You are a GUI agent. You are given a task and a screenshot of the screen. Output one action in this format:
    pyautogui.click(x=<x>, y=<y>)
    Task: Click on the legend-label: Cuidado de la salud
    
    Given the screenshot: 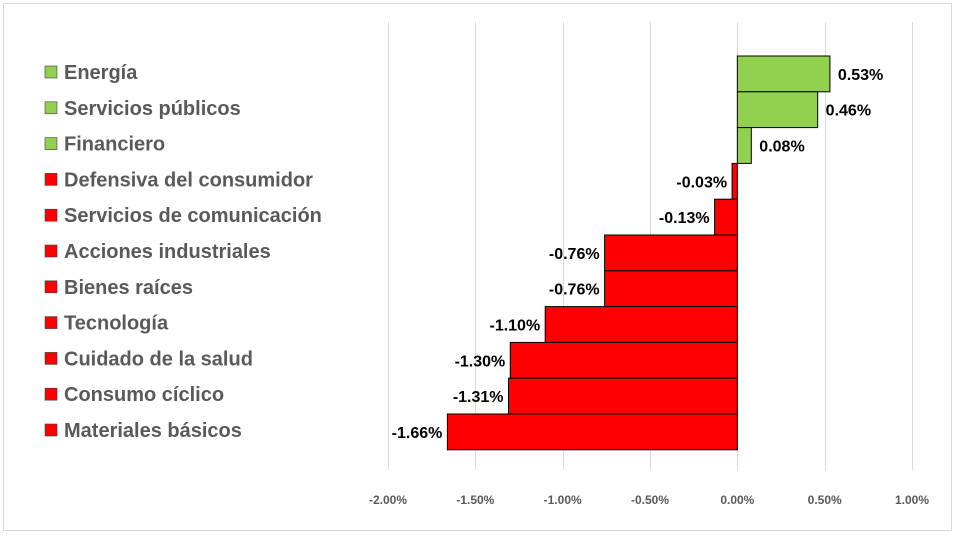 What is the action you would take?
    pyautogui.click(x=158, y=359)
    